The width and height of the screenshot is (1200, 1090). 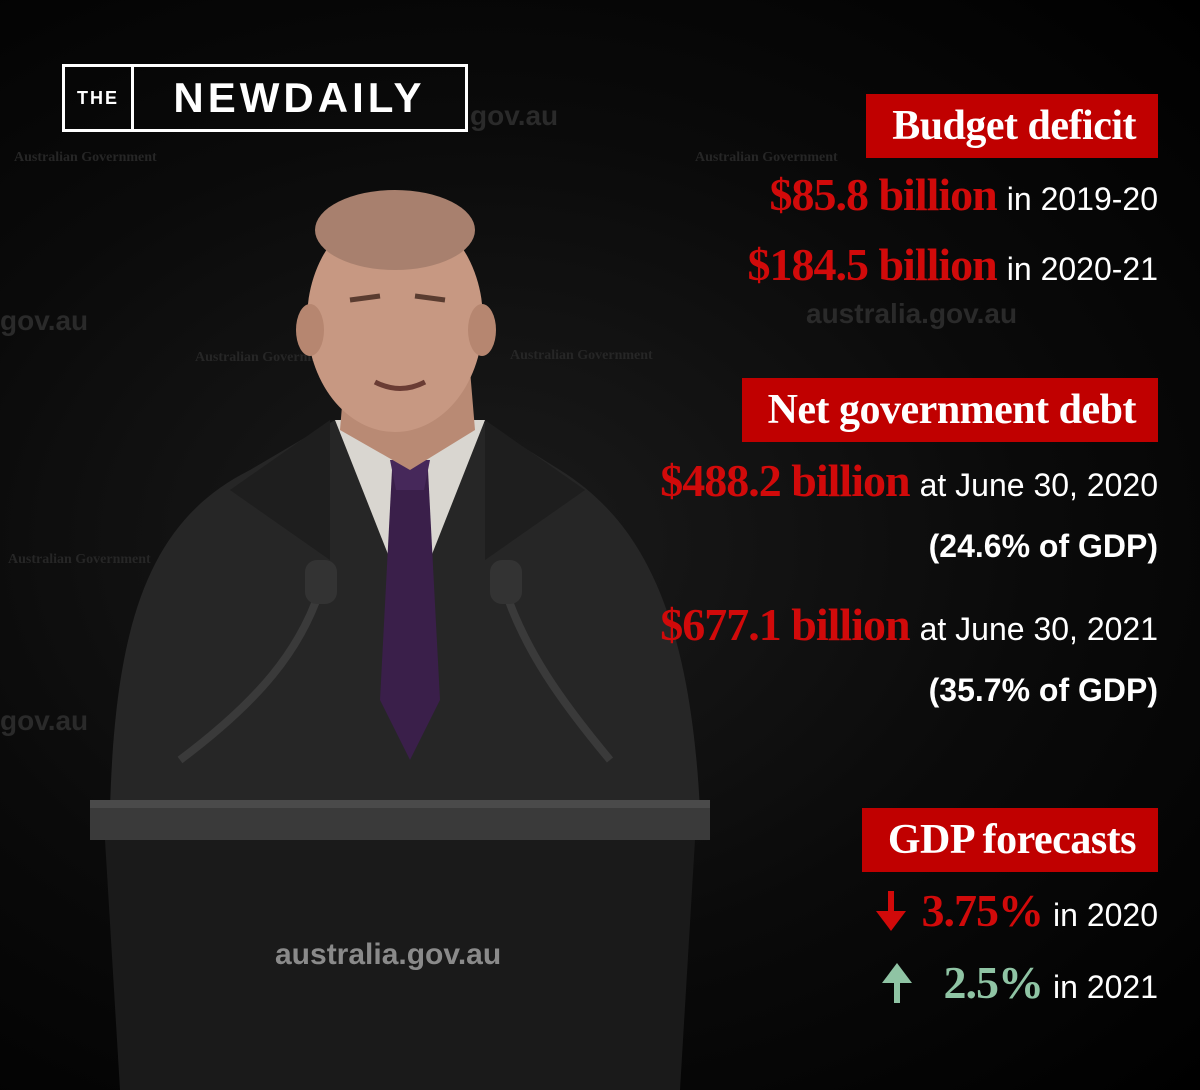 What do you see at coordinates (98, 97) in the screenshot?
I see `logo-prefix: THE` at bounding box center [98, 97].